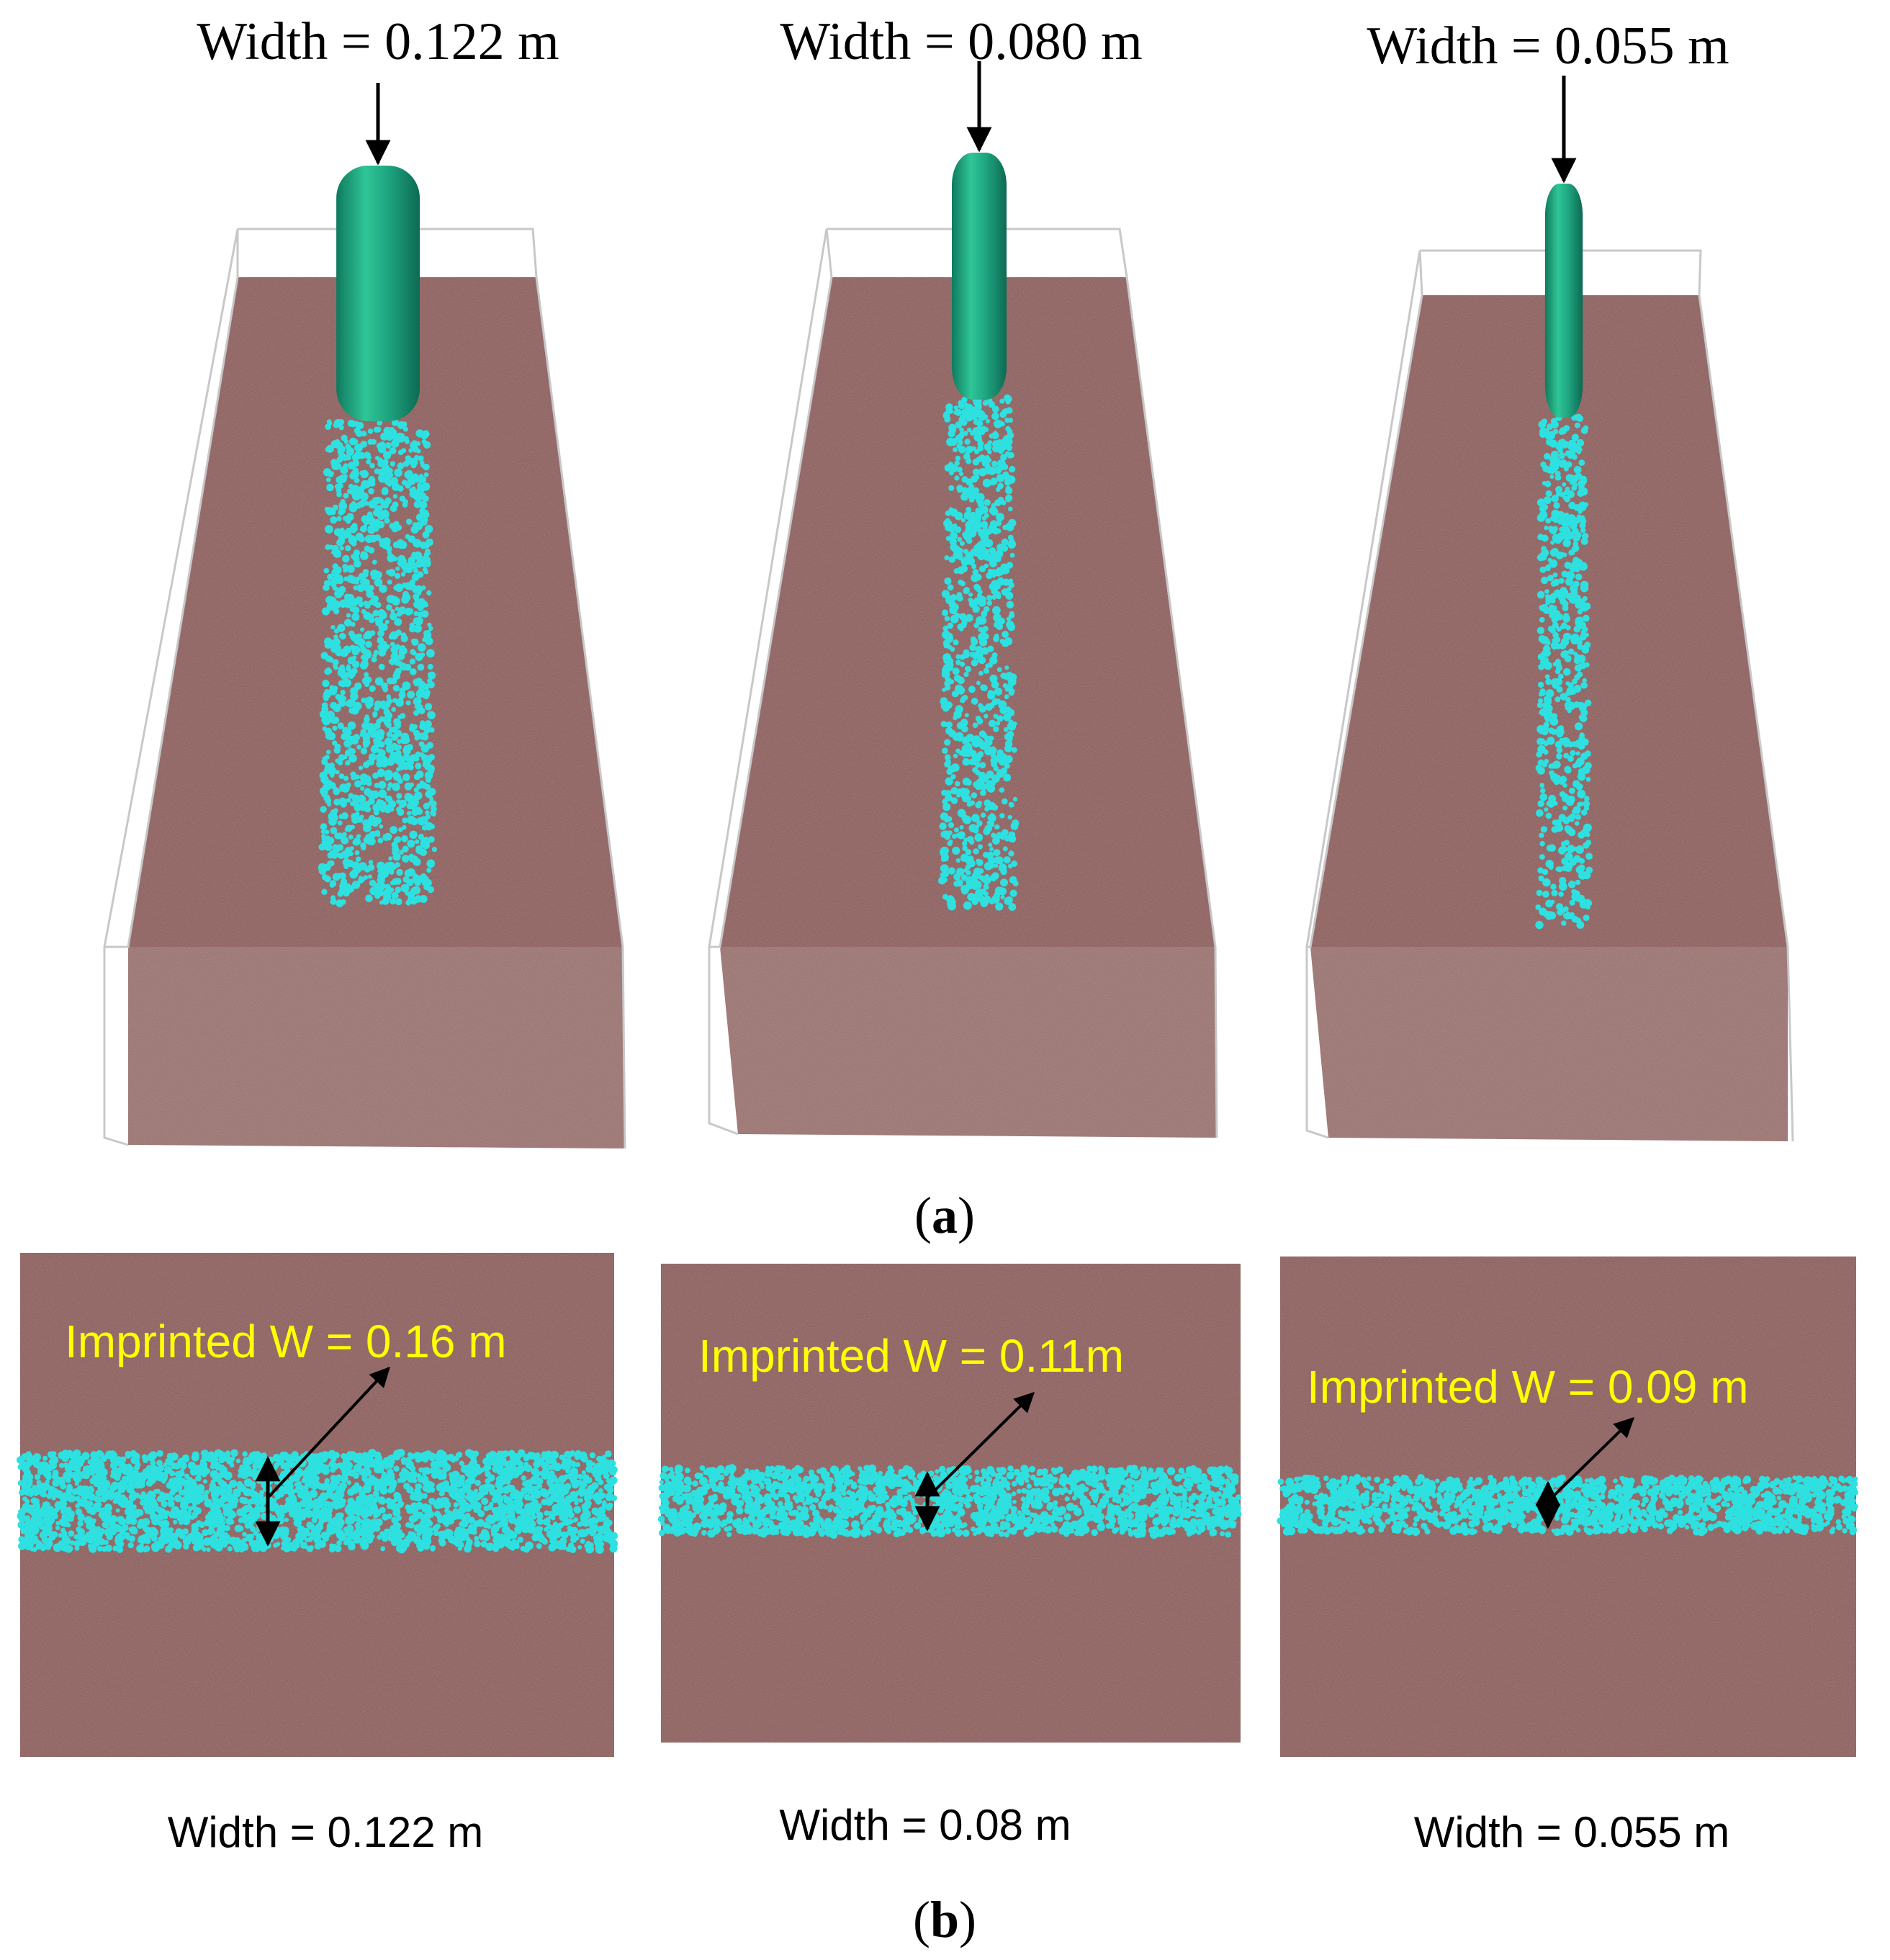 The image size is (1890, 1960). Describe the element at coordinates (317, 1554) in the screenshot. I see `panel-b-1: Imprinted W = 0.16 m Width = 0.122 m` at that location.